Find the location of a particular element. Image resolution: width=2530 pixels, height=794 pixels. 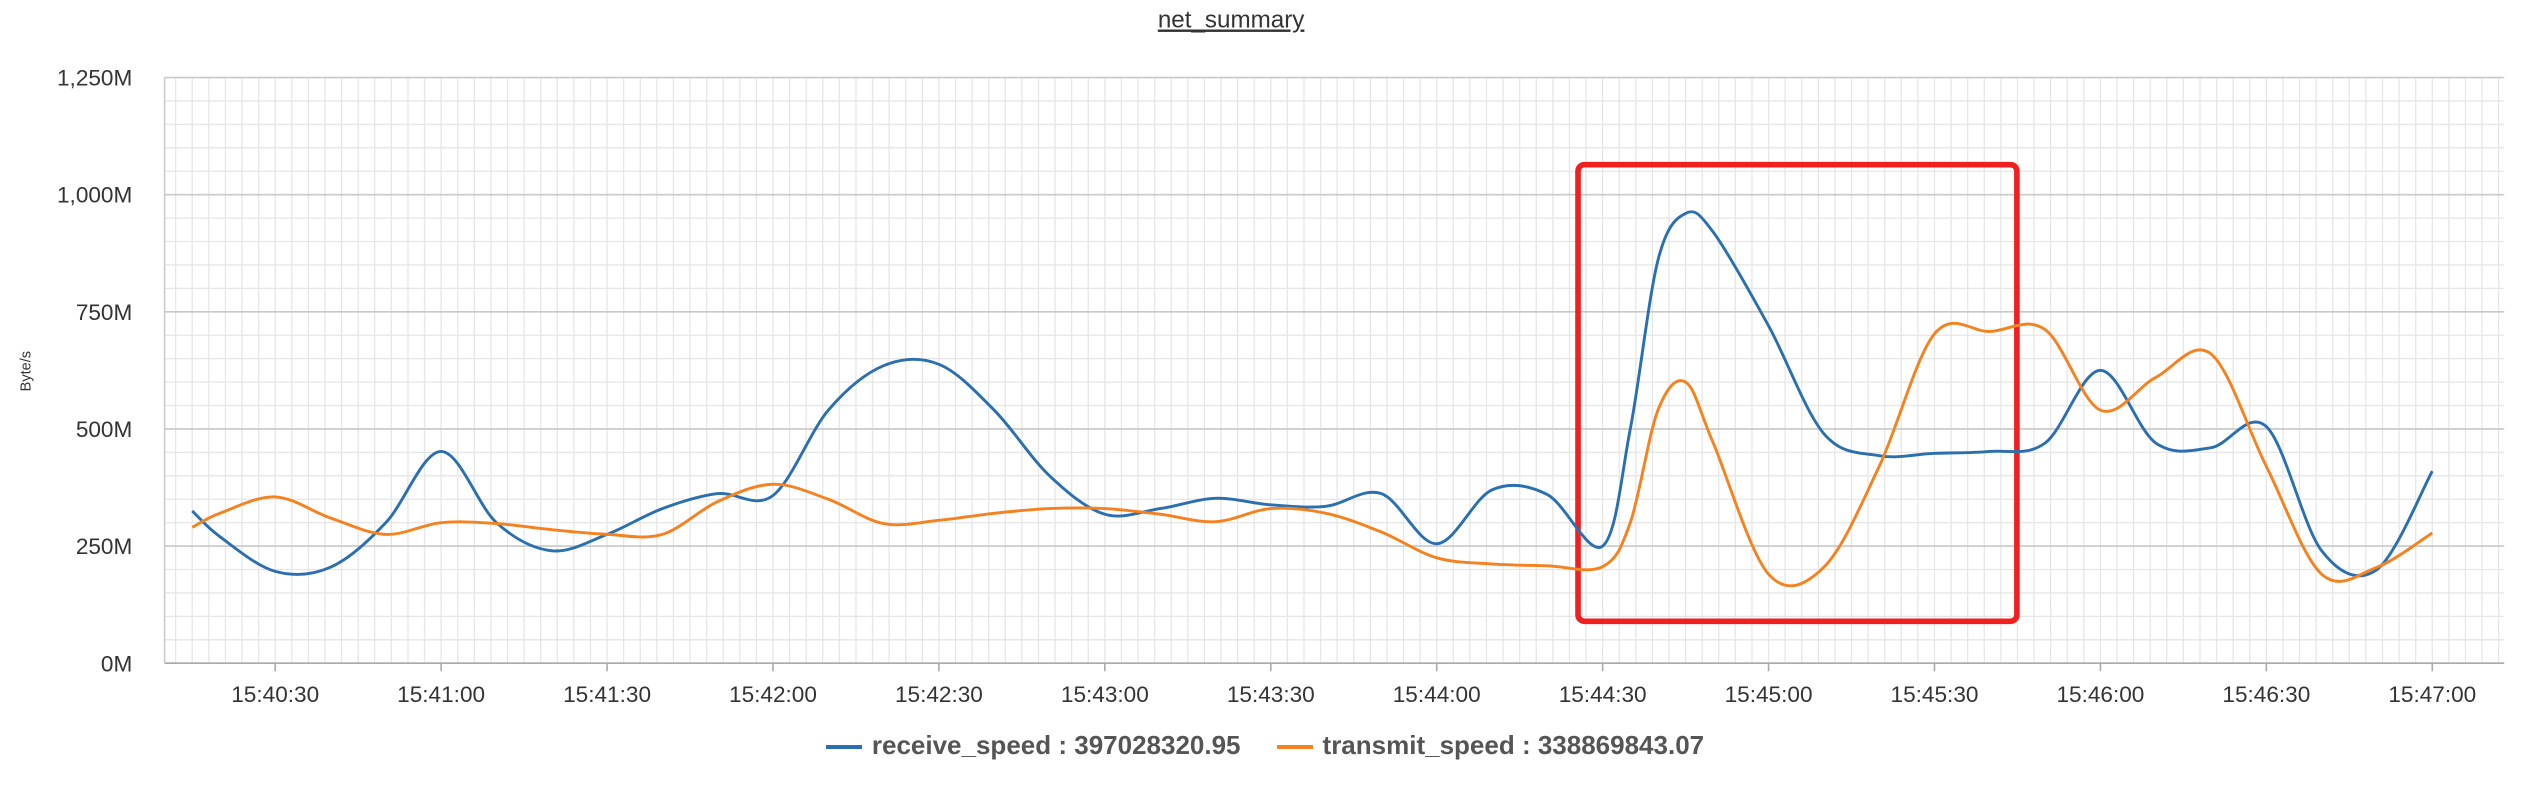

x-tick-label: 15:44:30 is located at coordinates (1603, 694).